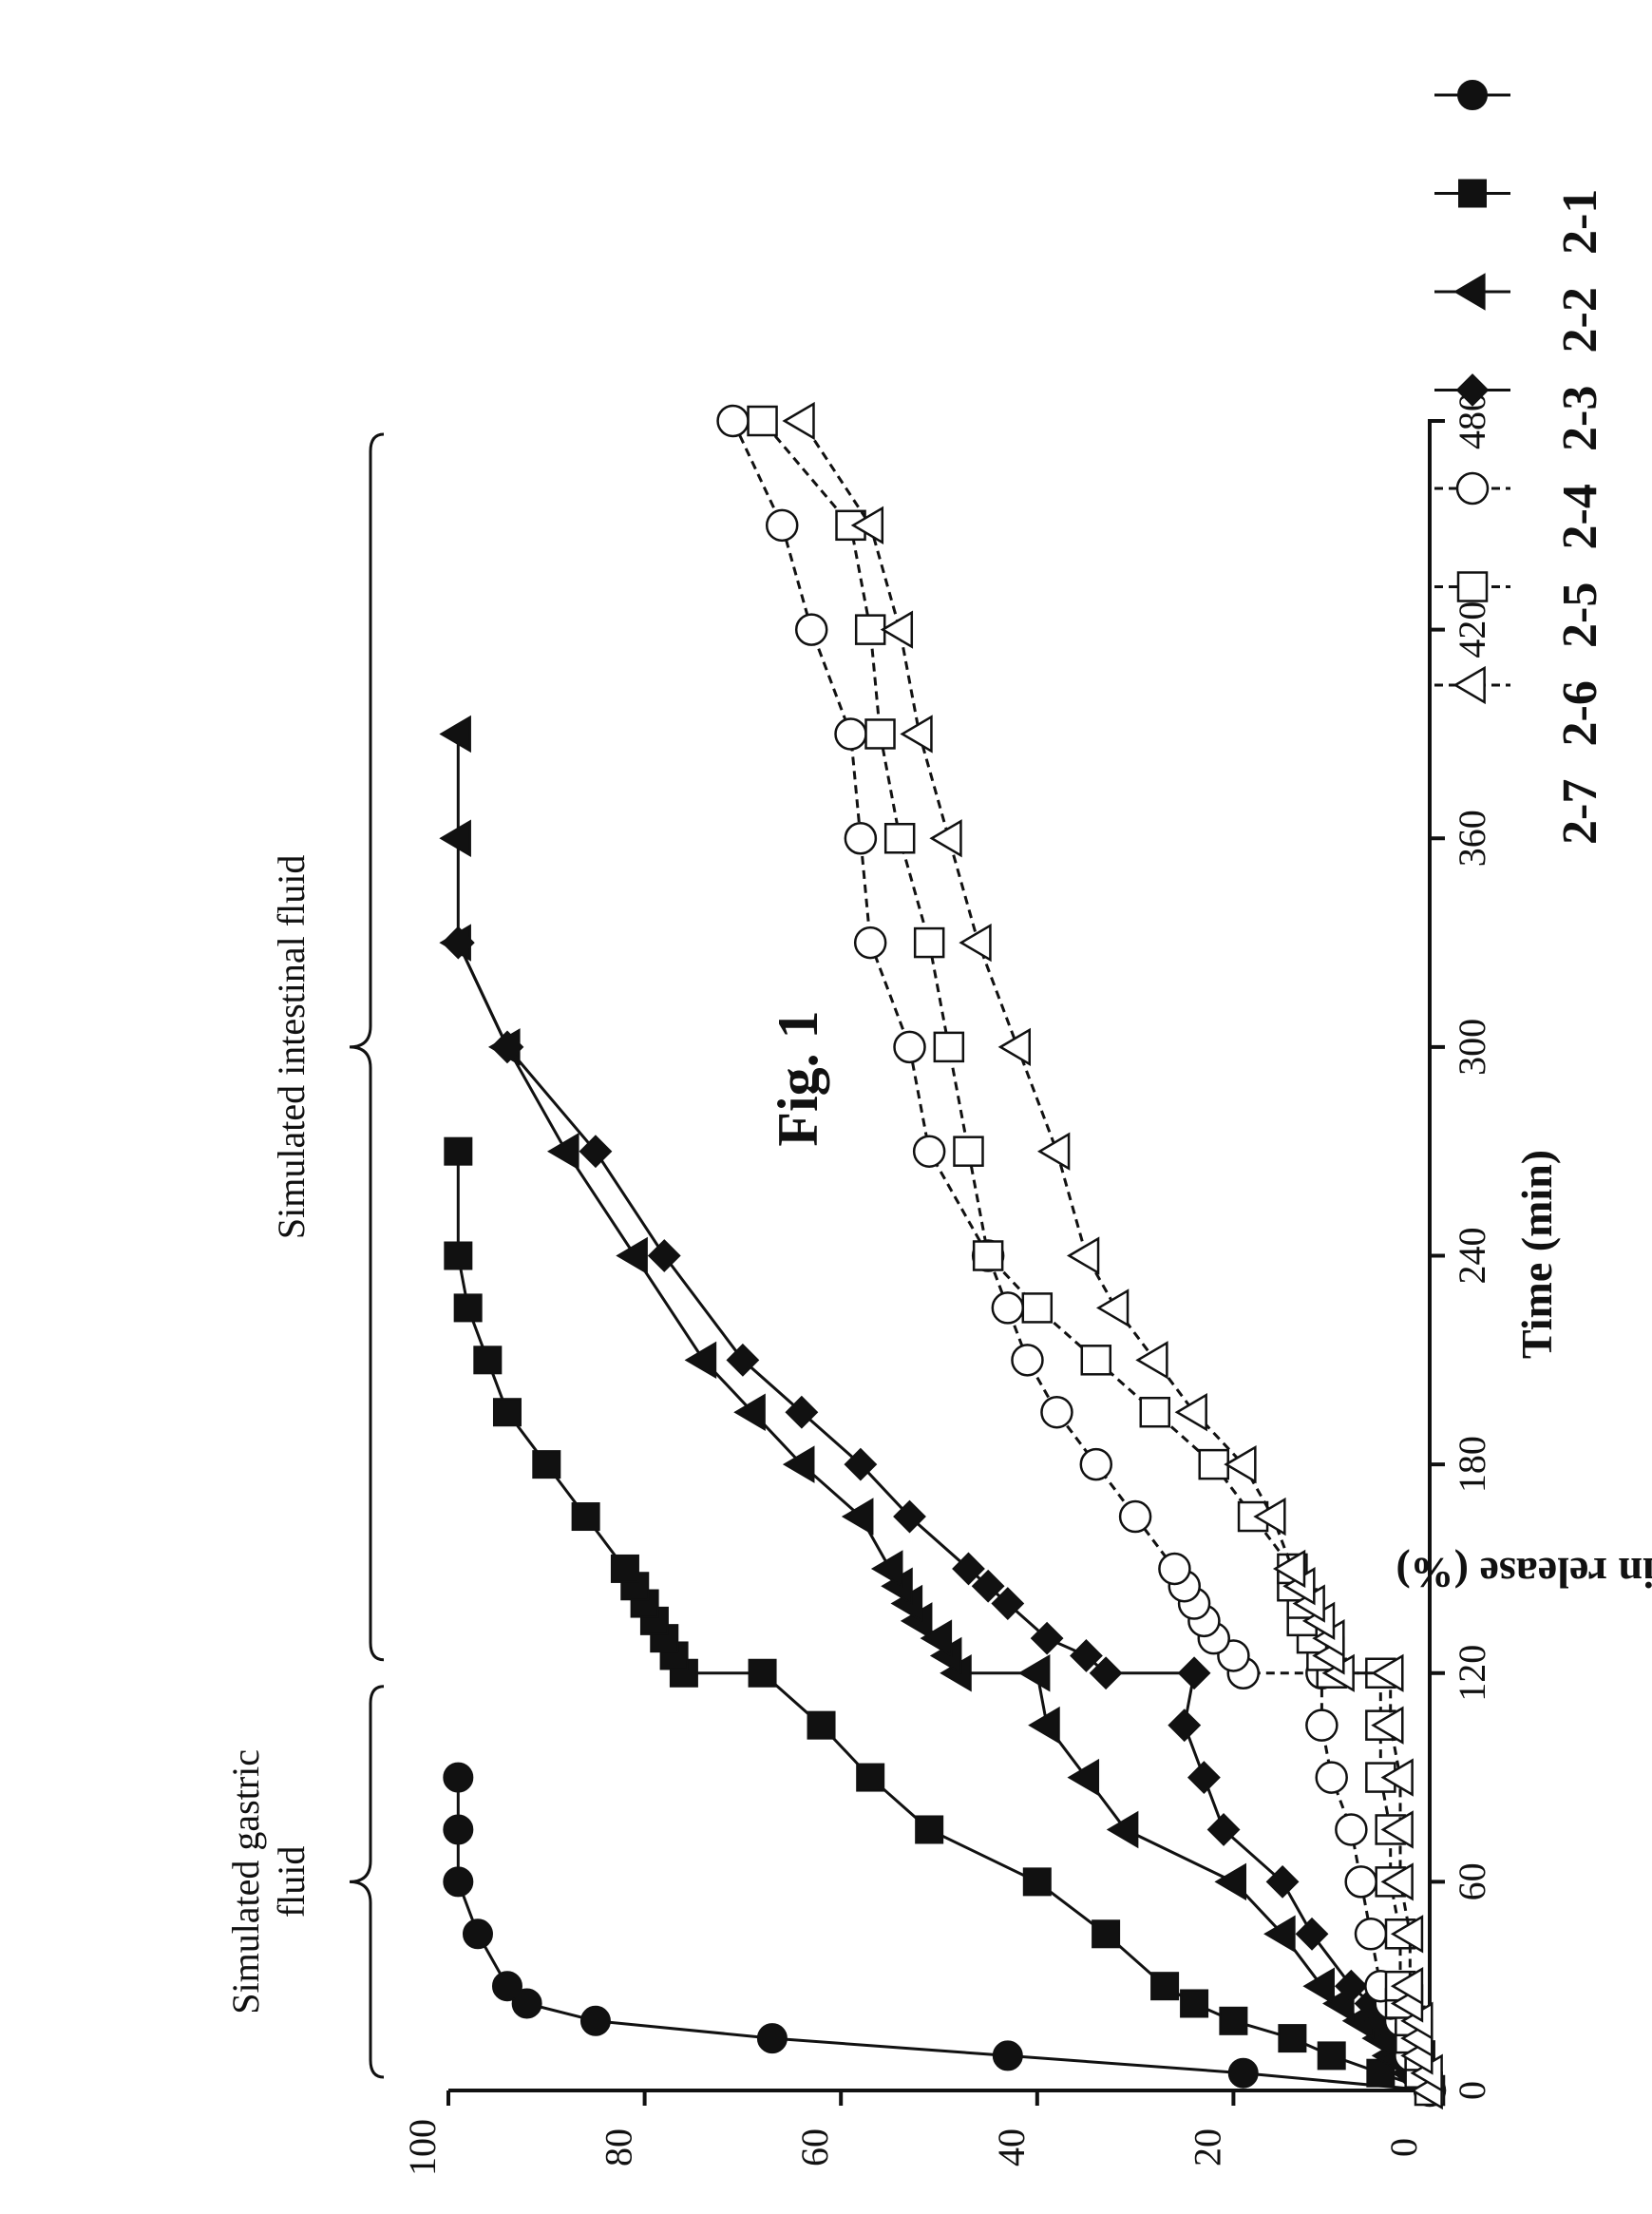  What do you see at coordinates (1520, 168) in the screenshot?
I see `legend-item-2-1: 2-1` at bounding box center [1520, 168].